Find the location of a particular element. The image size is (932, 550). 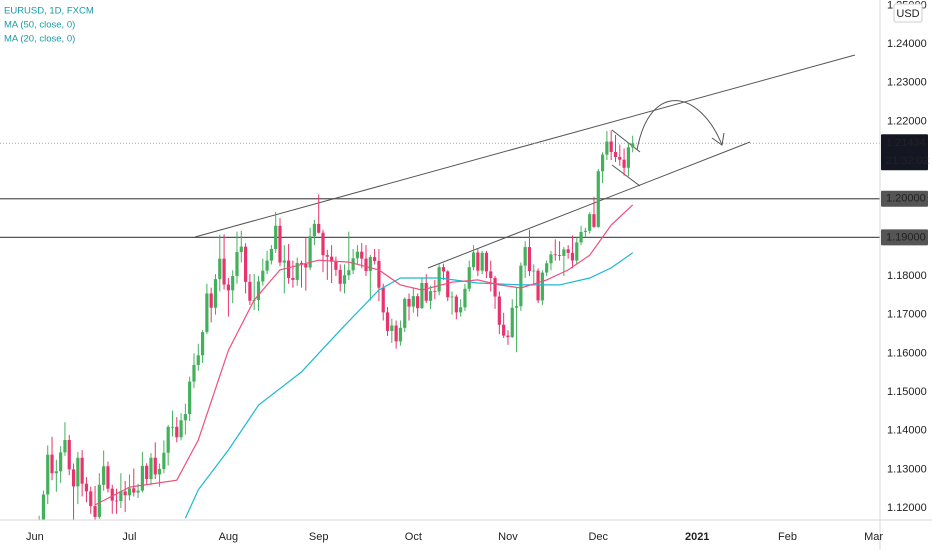

price-label-box is located at coordinates (904, 152).